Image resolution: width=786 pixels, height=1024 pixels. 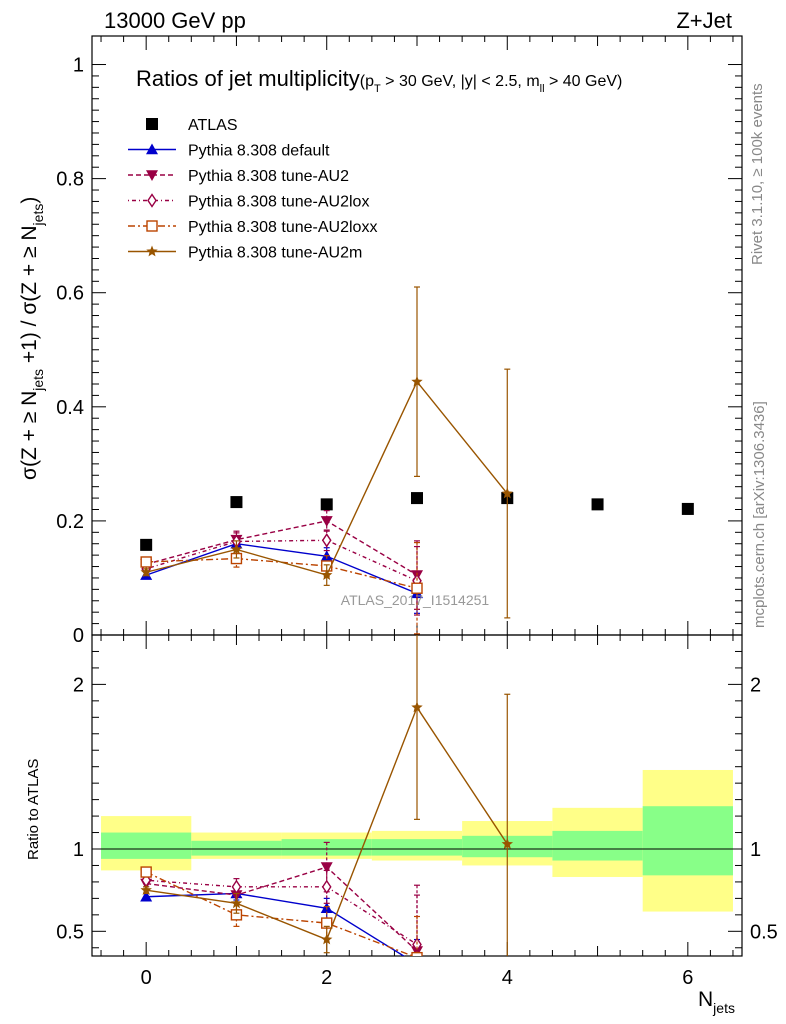 What do you see at coordinates (70, 522) in the screenshot?
I see `main-y-tick-label: 0.2` at bounding box center [70, 522].